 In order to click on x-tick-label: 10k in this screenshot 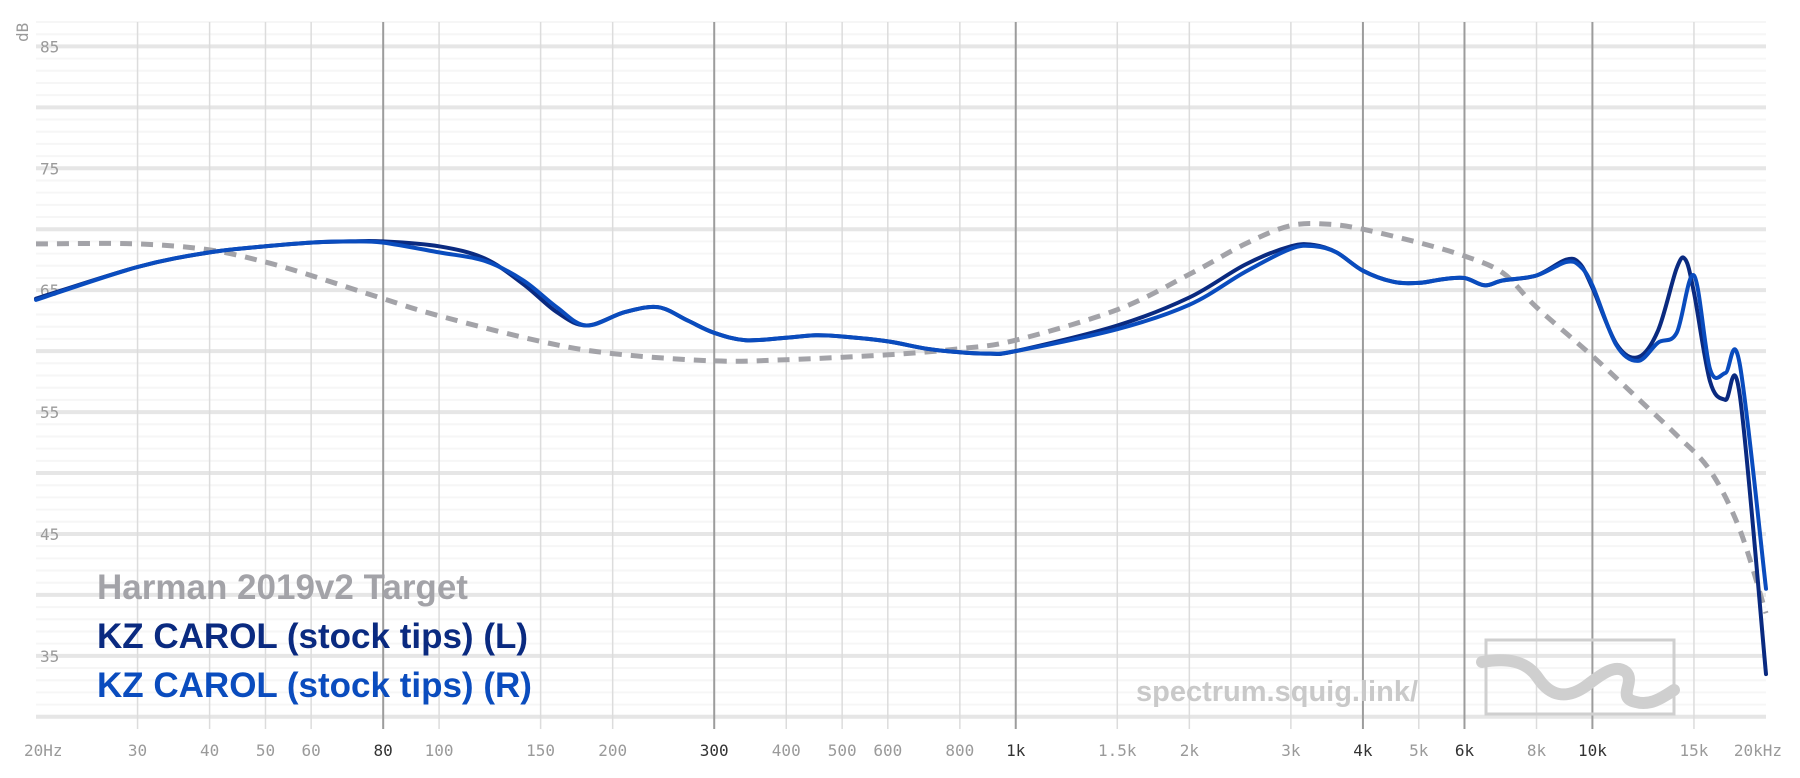, I will do `click(1592, 750)`.